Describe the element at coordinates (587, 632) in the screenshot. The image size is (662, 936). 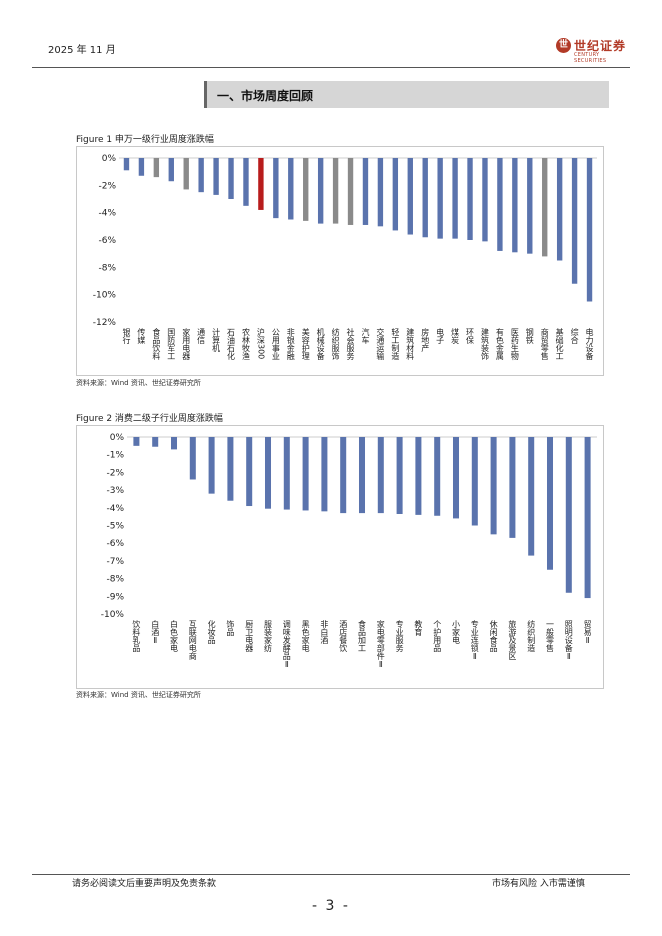
I see `fig2-category-label: 贸易Ⅱ` at that location.